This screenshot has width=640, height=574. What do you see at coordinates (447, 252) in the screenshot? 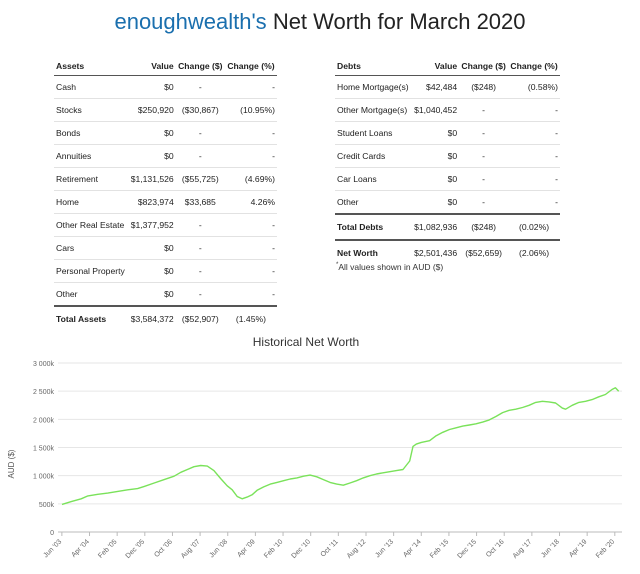
I see `net-worth-row: Net Worth $2,501,436 ($52,659) (2.06%)` at bounding box center [447, 252].